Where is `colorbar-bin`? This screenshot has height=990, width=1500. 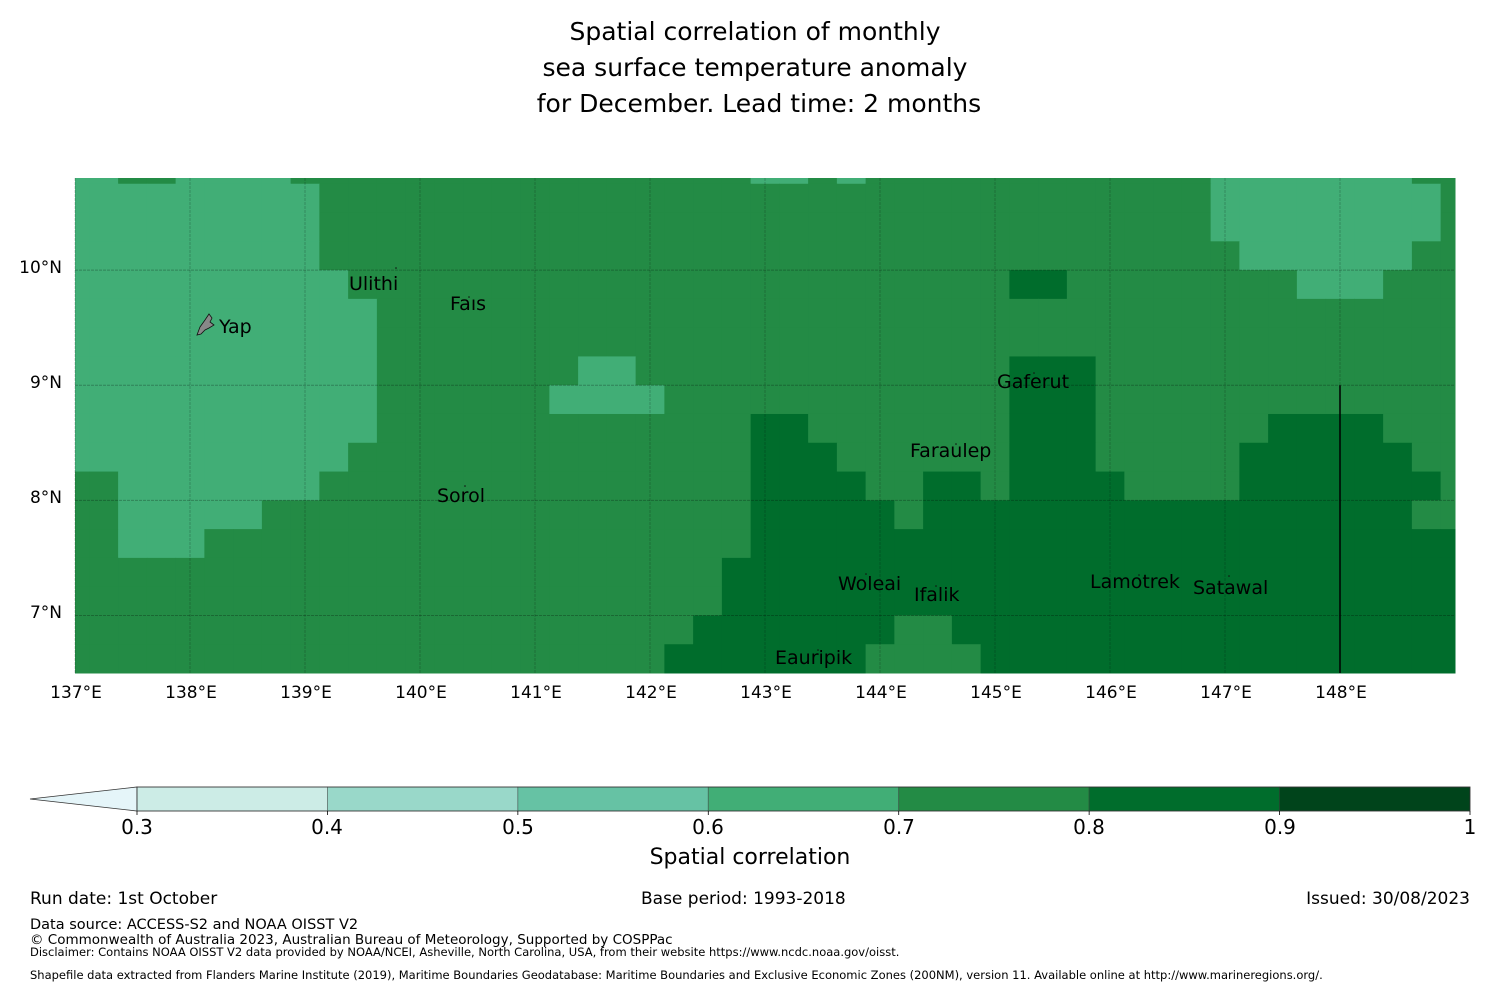 colorbar-bin is located at coordinates (232, 799).